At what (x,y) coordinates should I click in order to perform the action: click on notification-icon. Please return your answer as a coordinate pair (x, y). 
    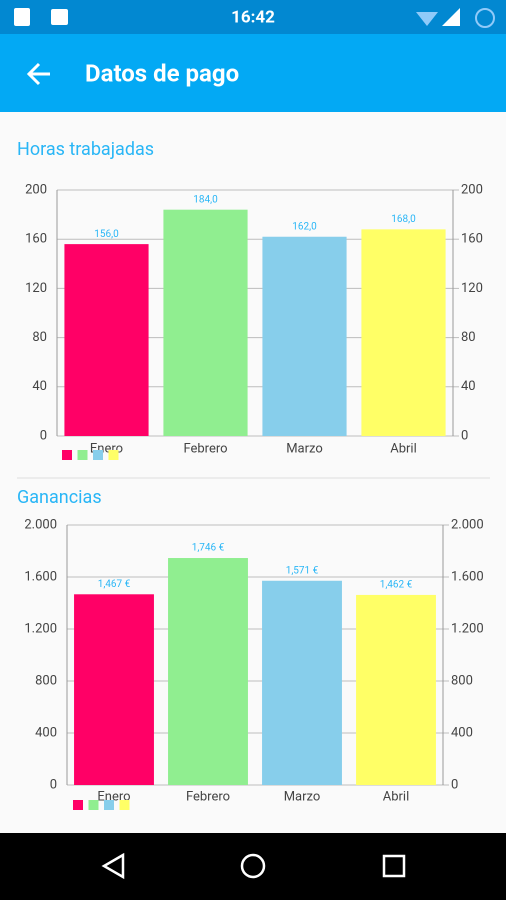
    Looking at the image, I should click on (22, 17).